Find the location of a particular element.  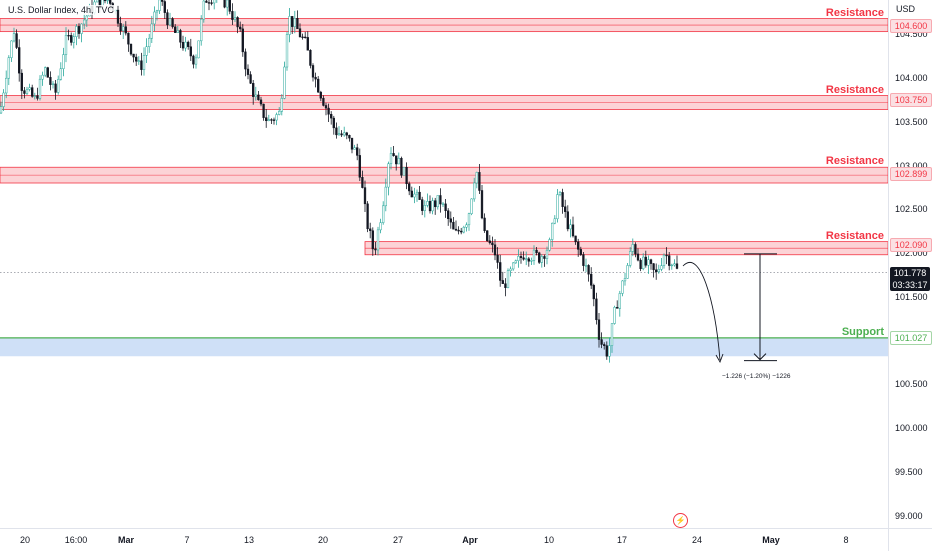

time-label: 17 is located at coordinates (622, 540).